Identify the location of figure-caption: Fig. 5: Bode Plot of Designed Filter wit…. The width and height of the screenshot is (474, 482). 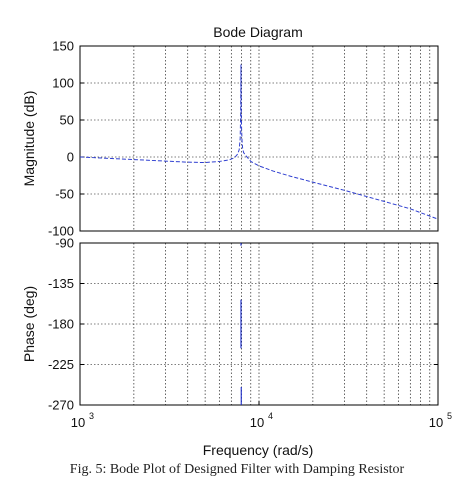
(237, 469).